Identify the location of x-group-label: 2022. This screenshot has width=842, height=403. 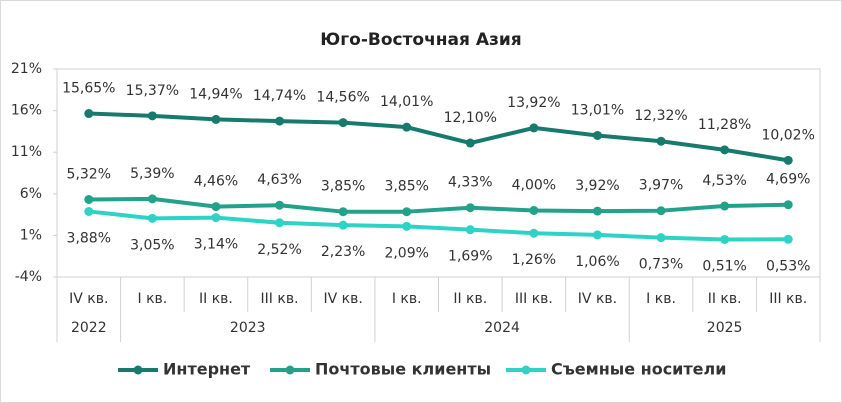
(89, 328).